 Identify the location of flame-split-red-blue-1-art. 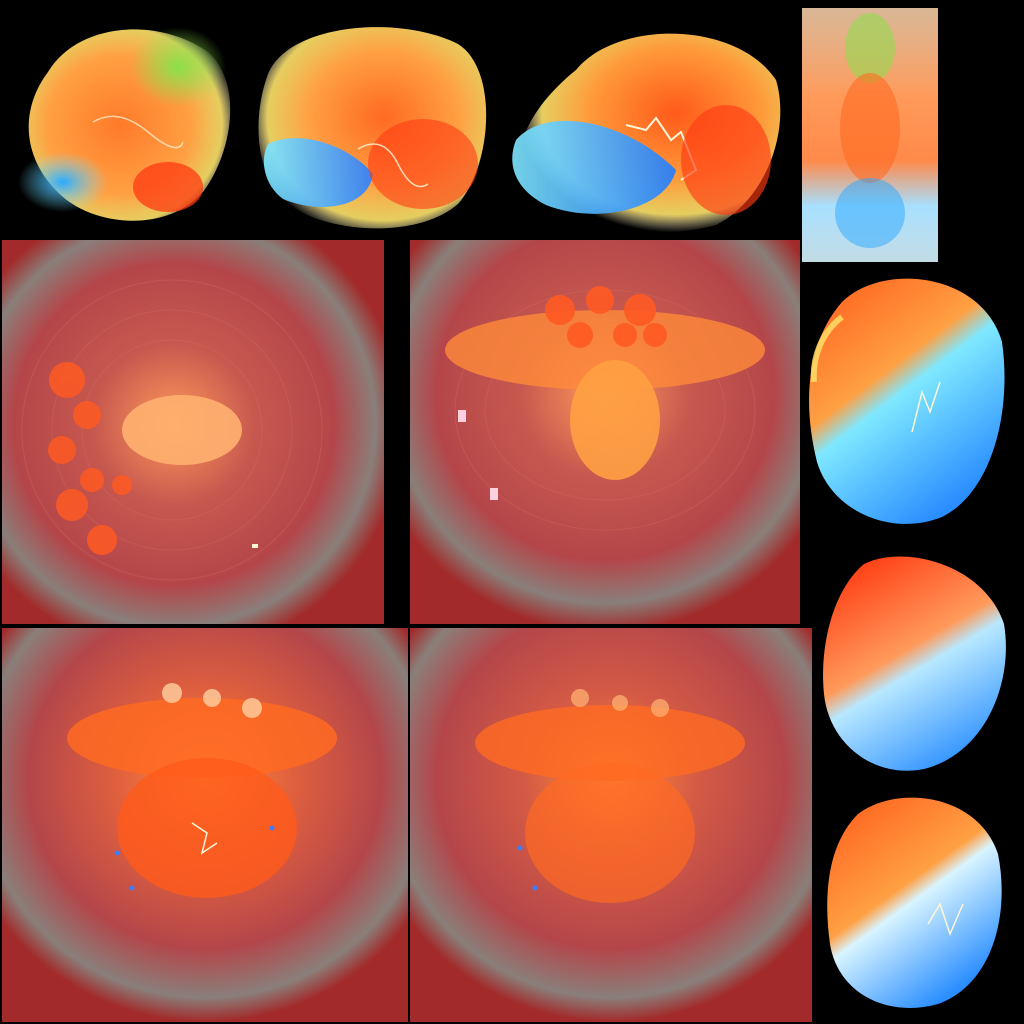
(904, 397).